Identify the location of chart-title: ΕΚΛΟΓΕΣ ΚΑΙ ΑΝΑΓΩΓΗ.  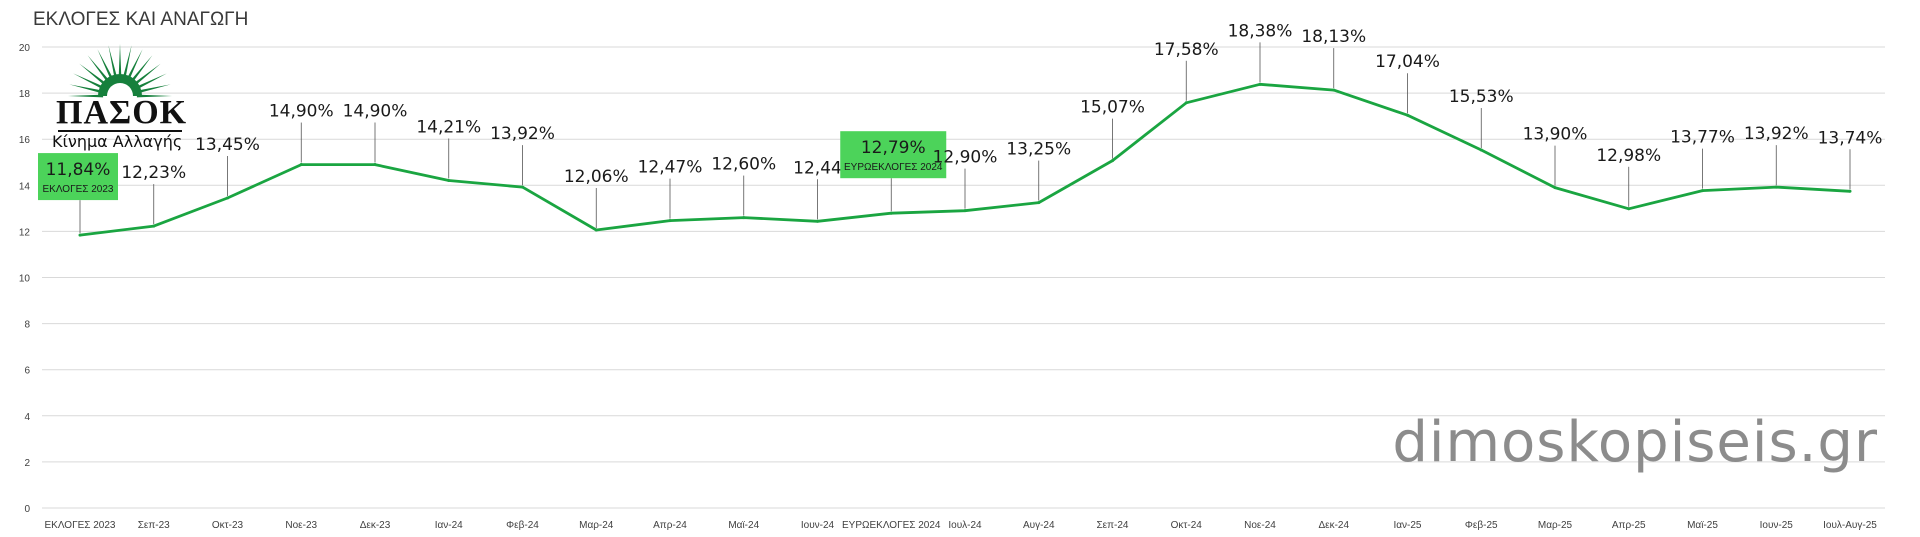
(141, 19).